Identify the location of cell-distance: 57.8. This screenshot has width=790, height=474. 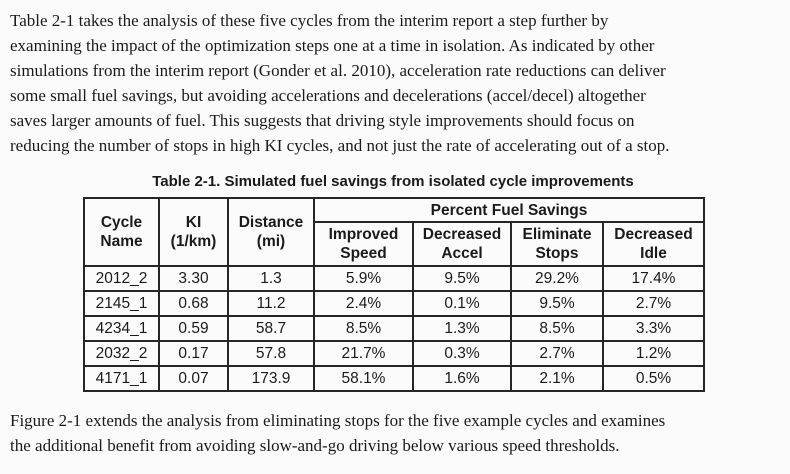
(271, 353).